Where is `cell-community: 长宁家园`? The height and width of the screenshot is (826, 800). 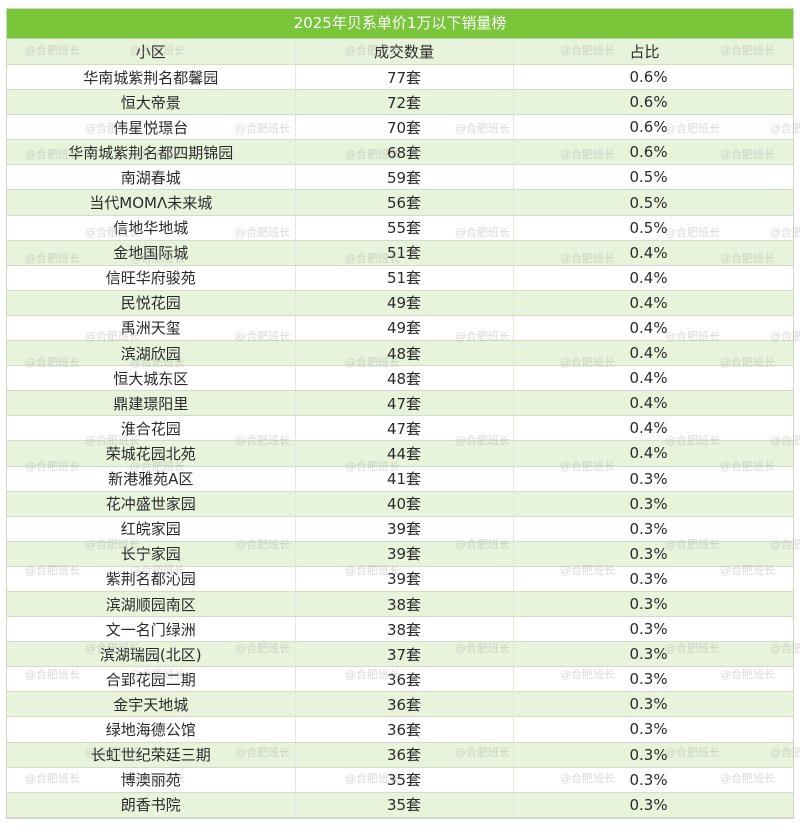
cell-community: 长宁家园 is located at coordinates (151, 554).